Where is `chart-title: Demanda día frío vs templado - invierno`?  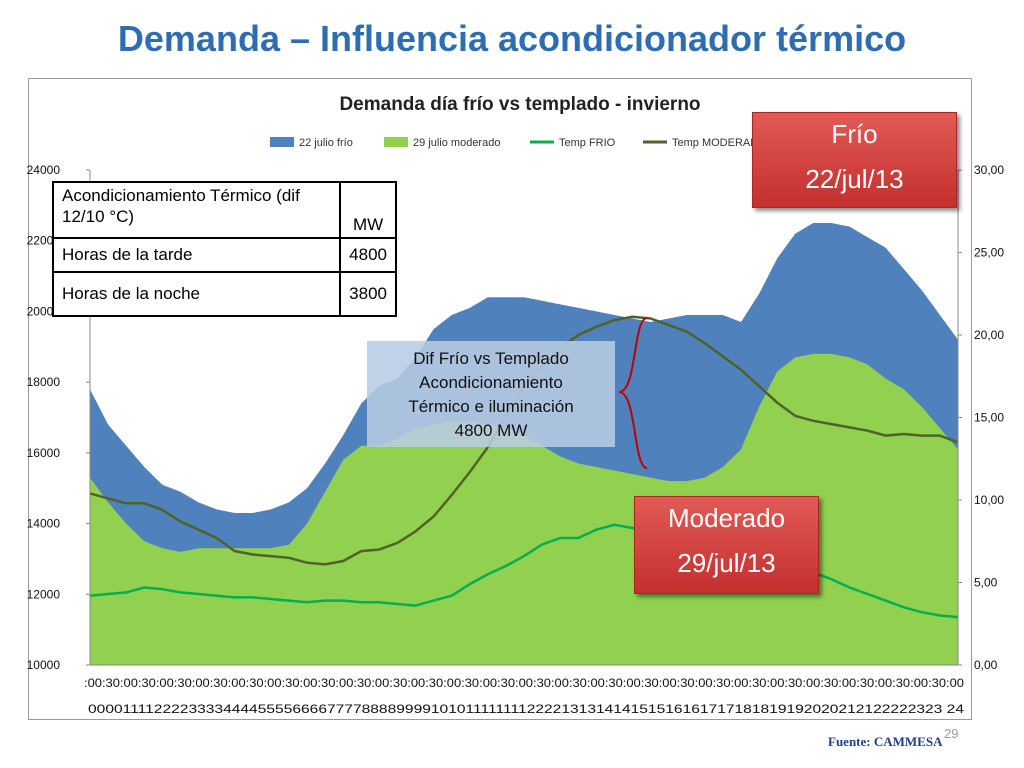 chart-title: Demanda día frío vs templado - invierno is located at coordinates (520, 104).